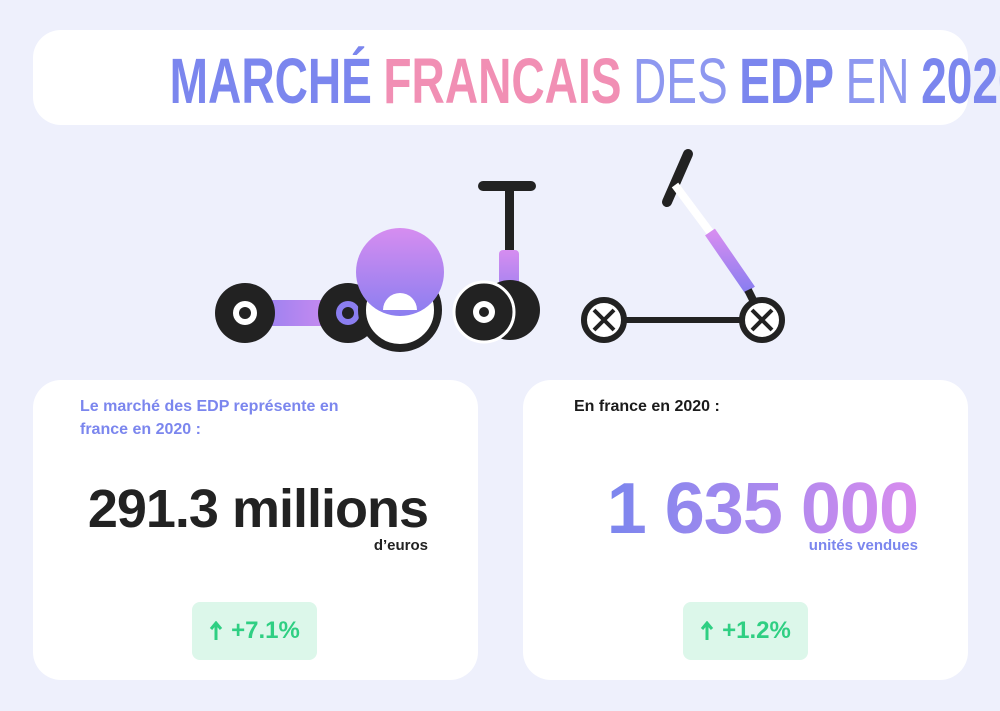  What do you see at coordinates (647, 406) in the screenshot?
I see `card-label: En france en 2020 :` at bounding box center [647, 406].